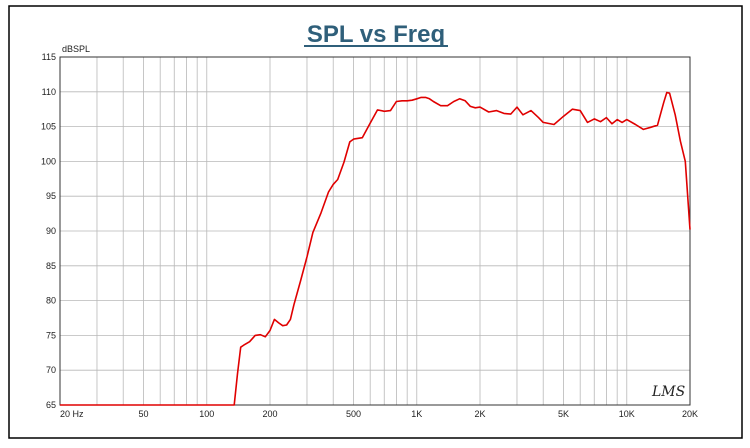 Image resolution: width=750 pixels, height=448 pixels. Describe the element at coordinates (206, 414) in the screenshot. I see `x-tick-label: 100` at that location.